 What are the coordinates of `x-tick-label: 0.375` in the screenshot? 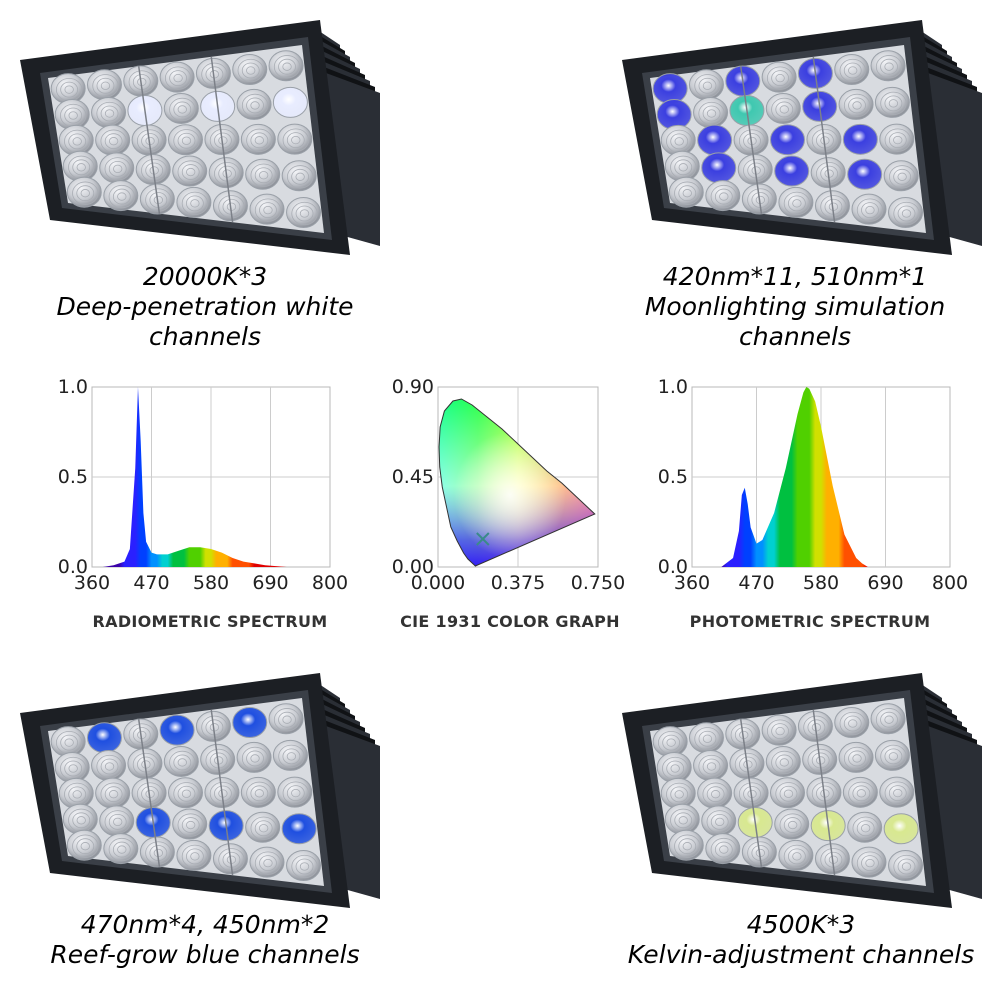 It's located at (518, 583).